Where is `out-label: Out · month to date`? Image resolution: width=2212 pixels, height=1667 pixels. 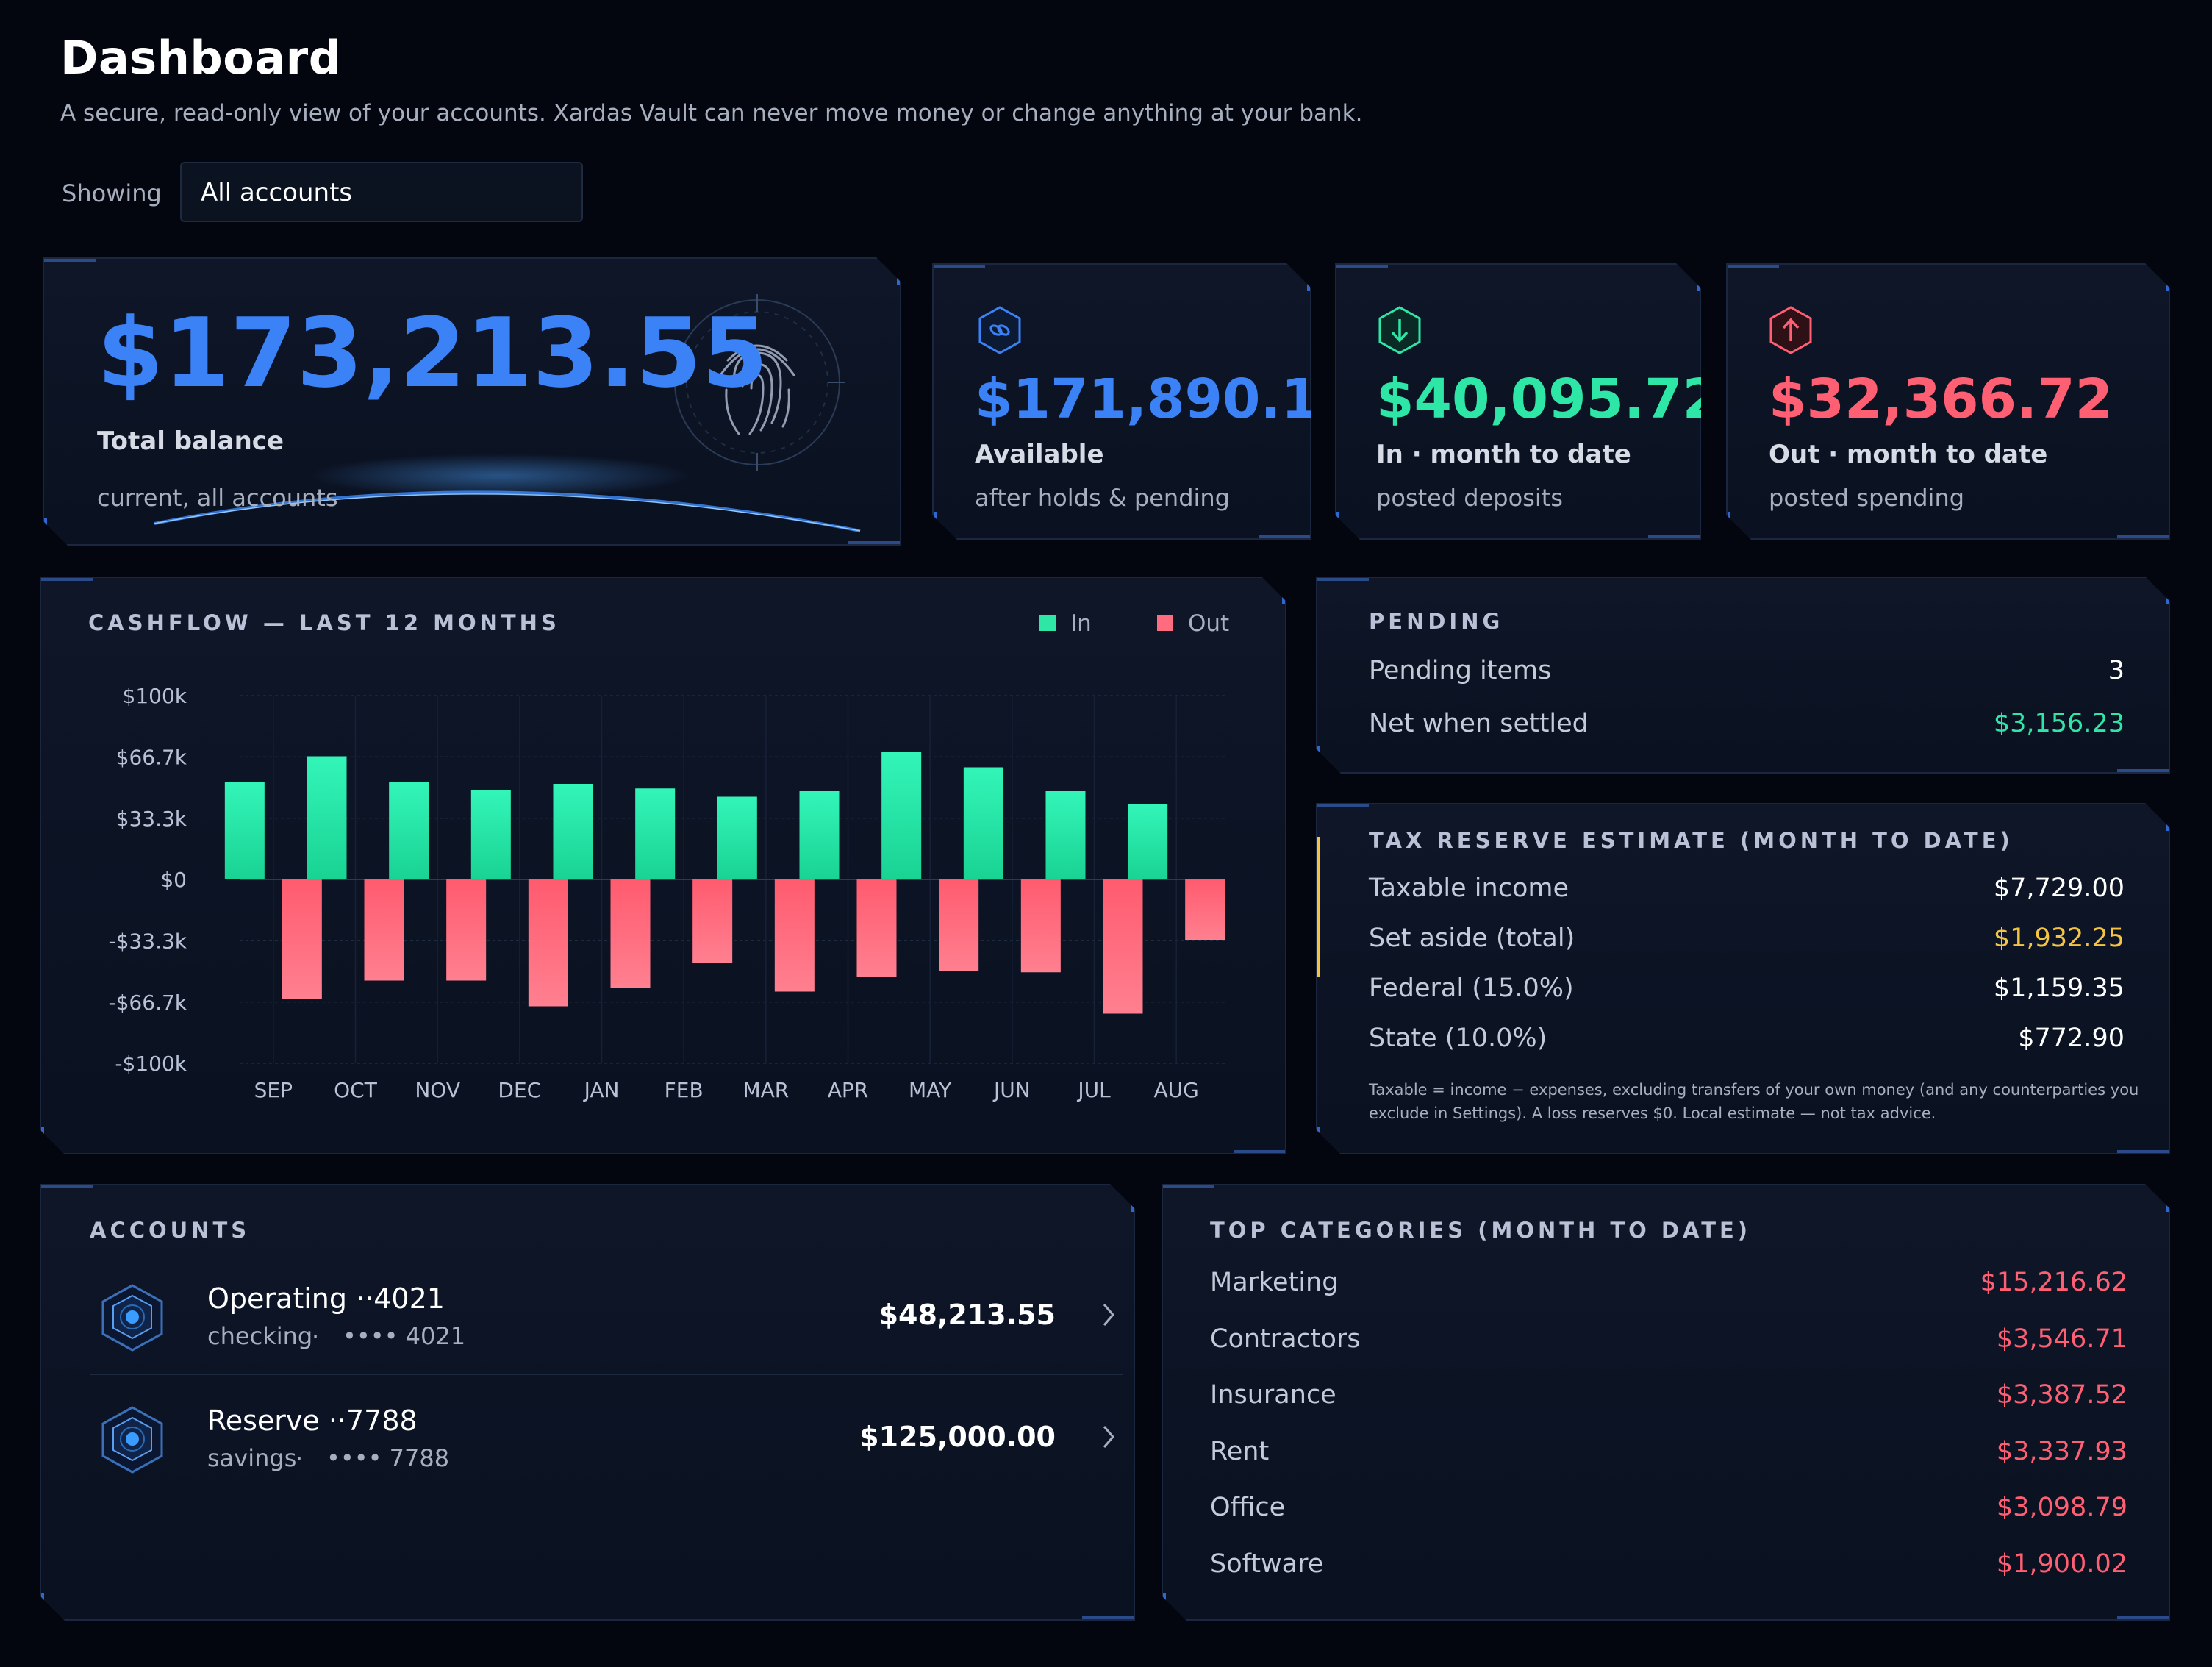
out-label: Out · month to date is located at coordinates (1908, 455).